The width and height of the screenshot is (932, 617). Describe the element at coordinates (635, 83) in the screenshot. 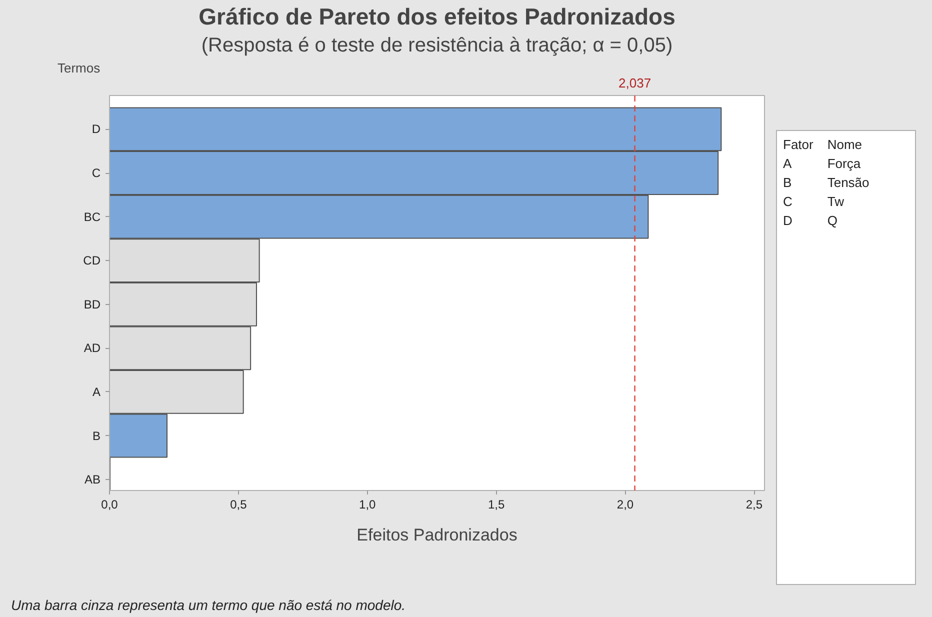

I see `ref-line-label: 2,037` at that location.